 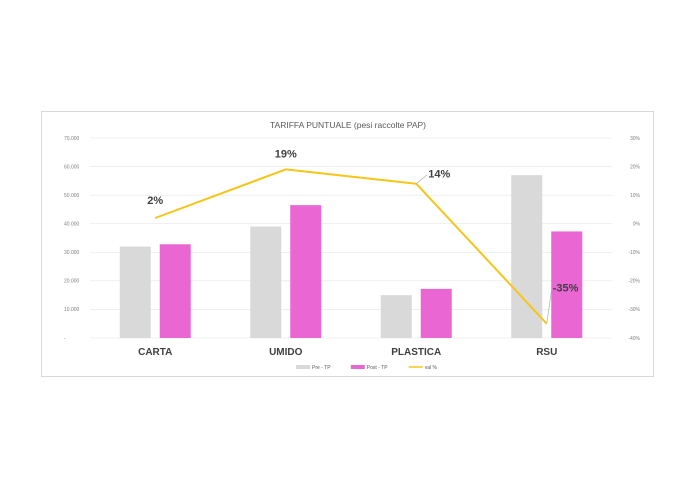 I want to click on legend: Pre - TP Post - TP val %, so click(x=366, y=368).